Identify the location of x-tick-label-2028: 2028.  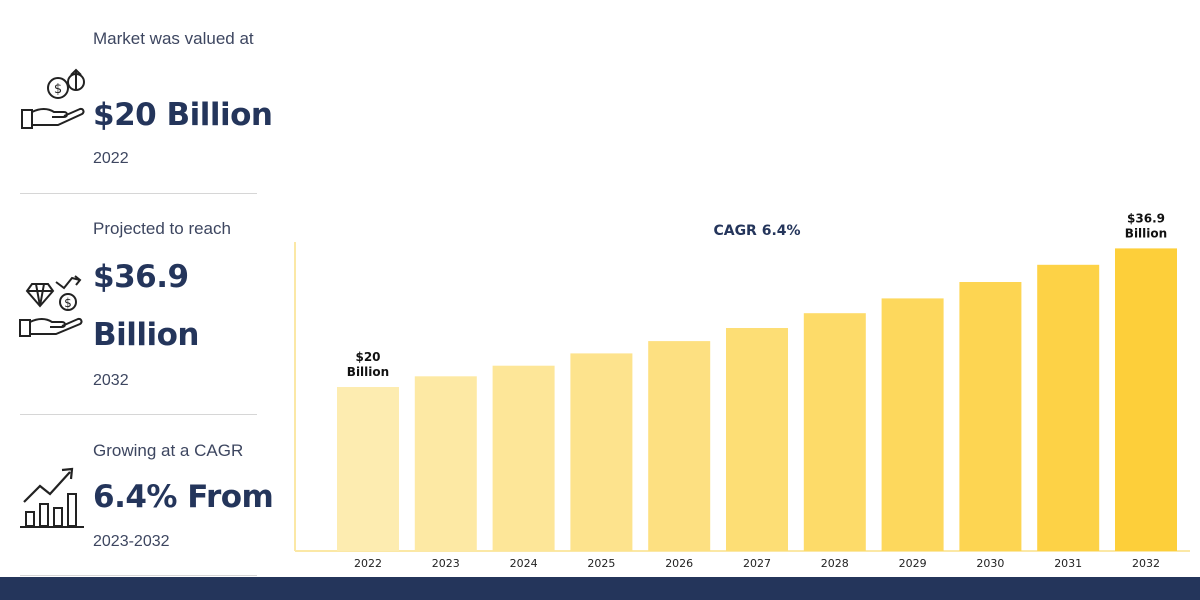
(835, 563).